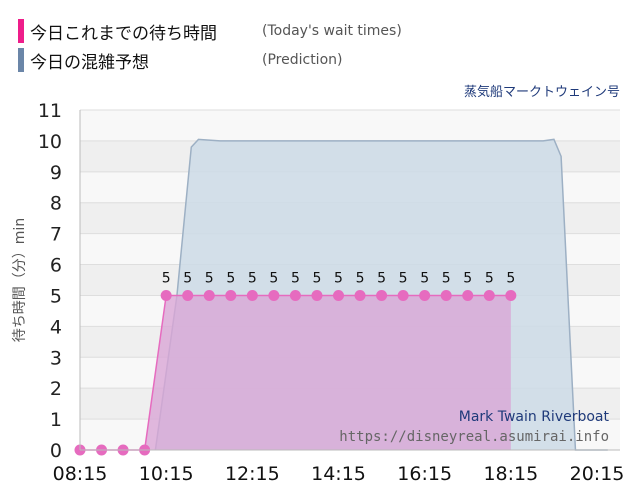 The image size is (640, 500). I want to click on y-tick-label: 11, so click(50, 111).